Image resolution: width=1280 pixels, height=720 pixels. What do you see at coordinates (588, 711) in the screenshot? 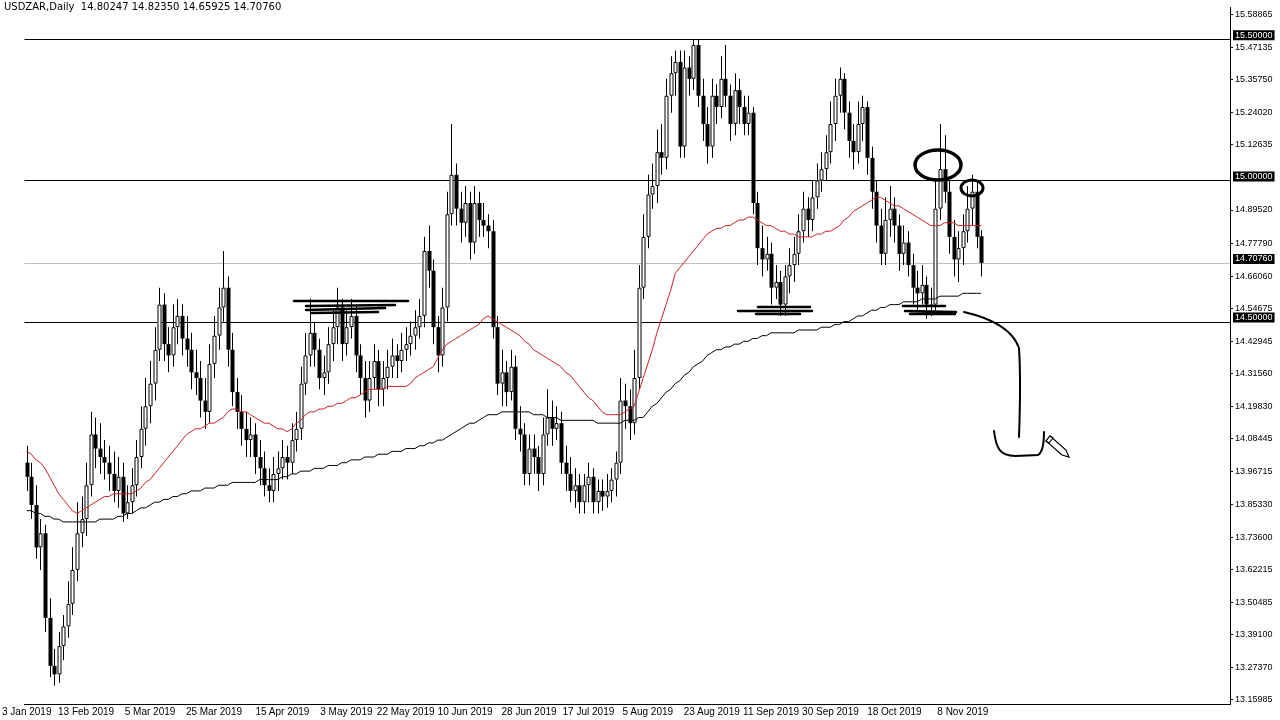
I see `x-tick-label: 17 Jul 2019` at bounding box center [588, 711].